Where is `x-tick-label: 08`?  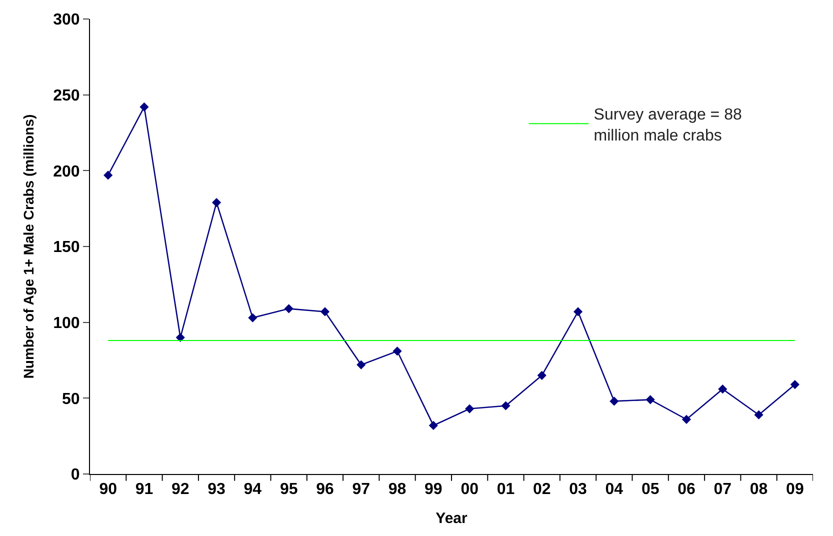
x-tick-label: 08 is located at coordinates (759, 489).